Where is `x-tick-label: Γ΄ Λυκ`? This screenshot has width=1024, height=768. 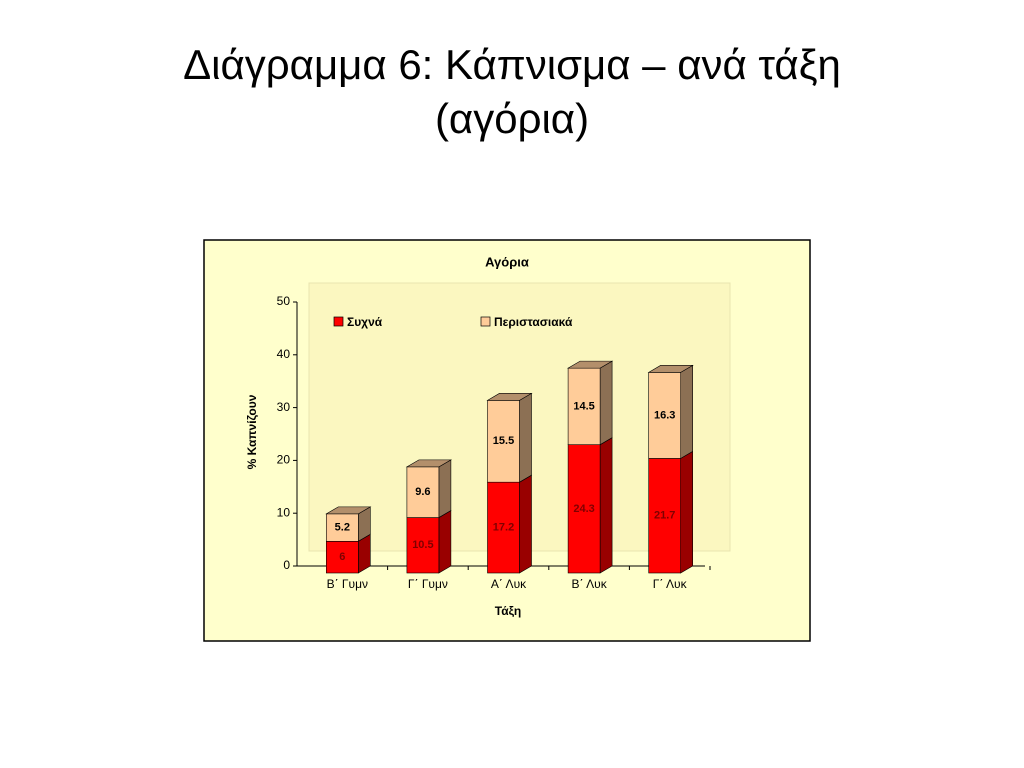 x-tick-label: Γ΄ Λυκ is located at coordinates (670, 584).